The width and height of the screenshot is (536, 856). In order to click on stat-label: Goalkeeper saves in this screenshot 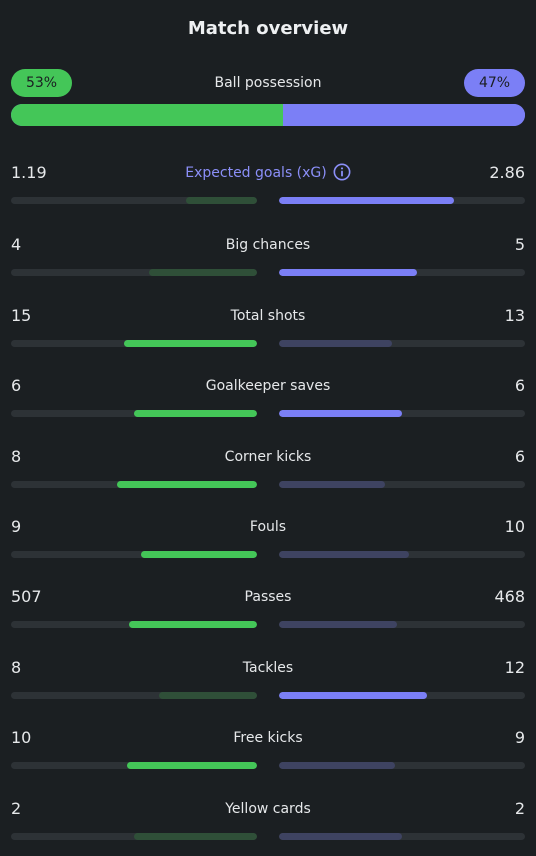, I will do `click(268, 386)`.